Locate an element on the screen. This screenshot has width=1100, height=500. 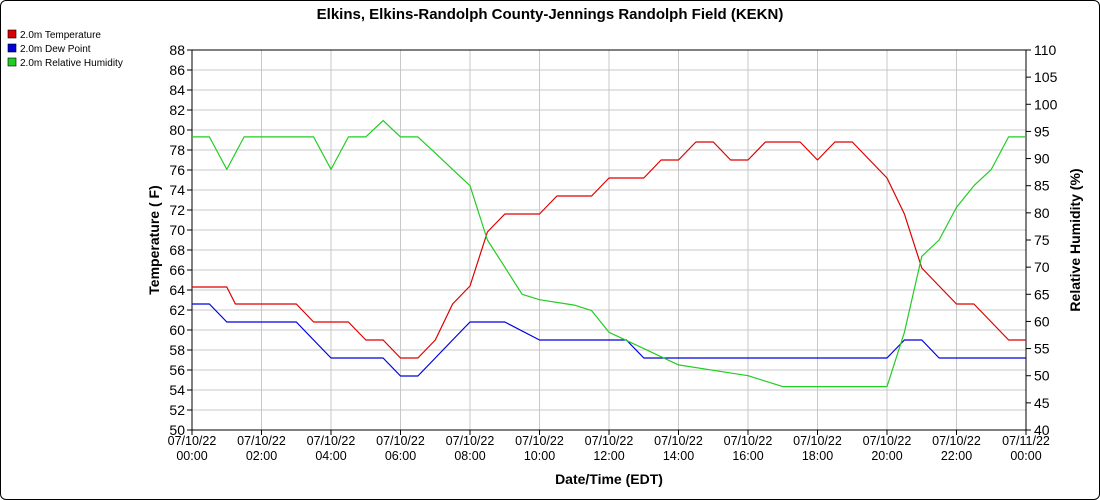
y-tick-label: 88 is located at coordinates (177, 50).